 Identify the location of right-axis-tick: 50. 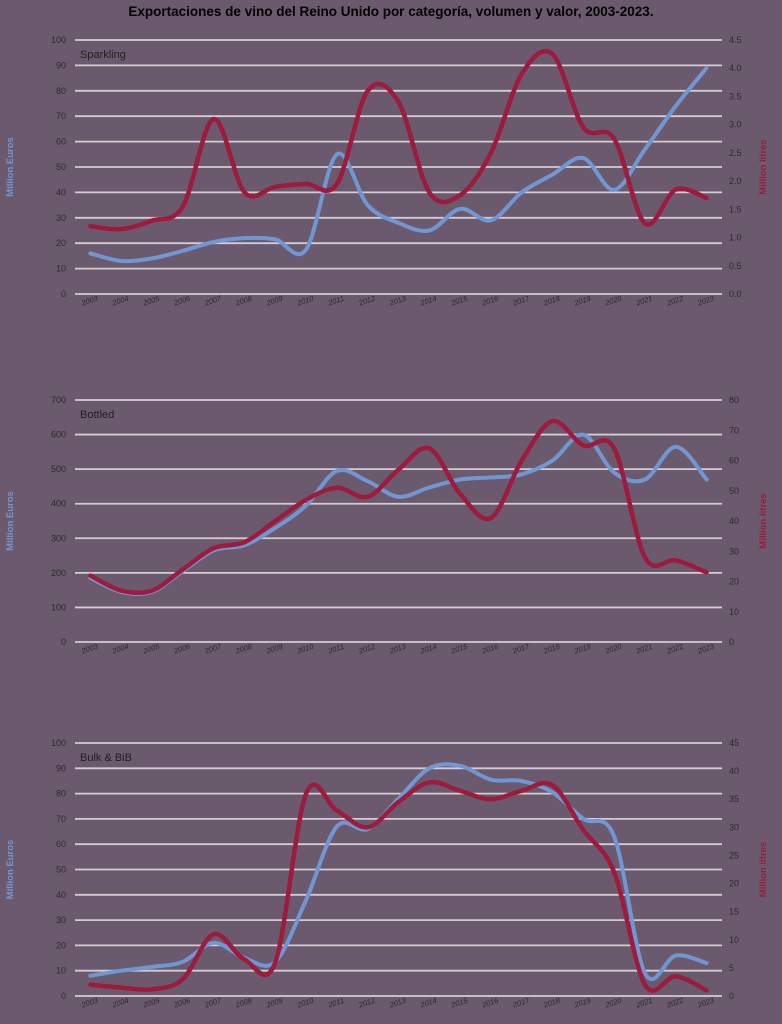
(734, 491).